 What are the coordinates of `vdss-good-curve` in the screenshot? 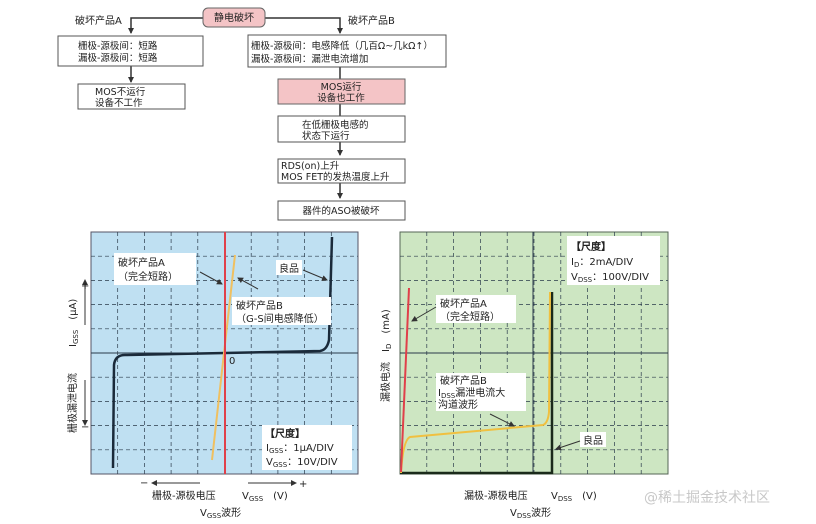 It's located at (477, 383).